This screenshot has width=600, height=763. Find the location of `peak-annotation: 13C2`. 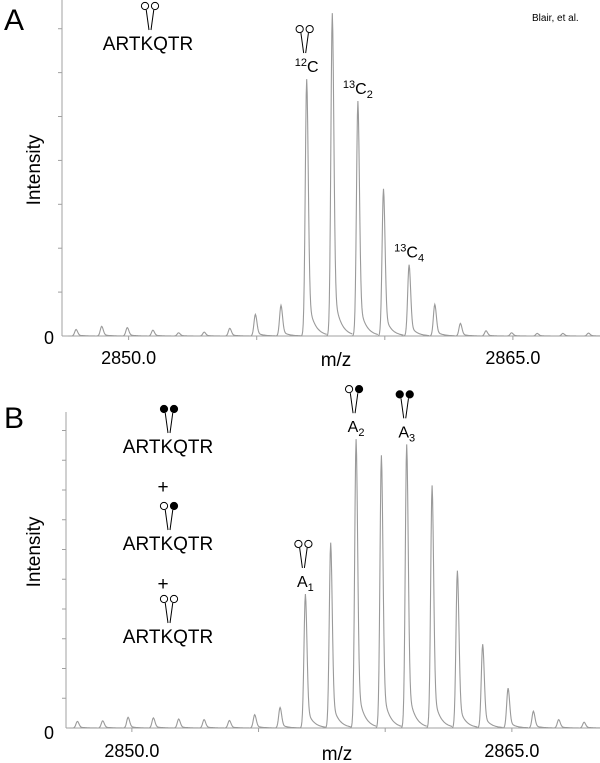

peak-annotation: 13C2 is located at coordinates (358, 90).